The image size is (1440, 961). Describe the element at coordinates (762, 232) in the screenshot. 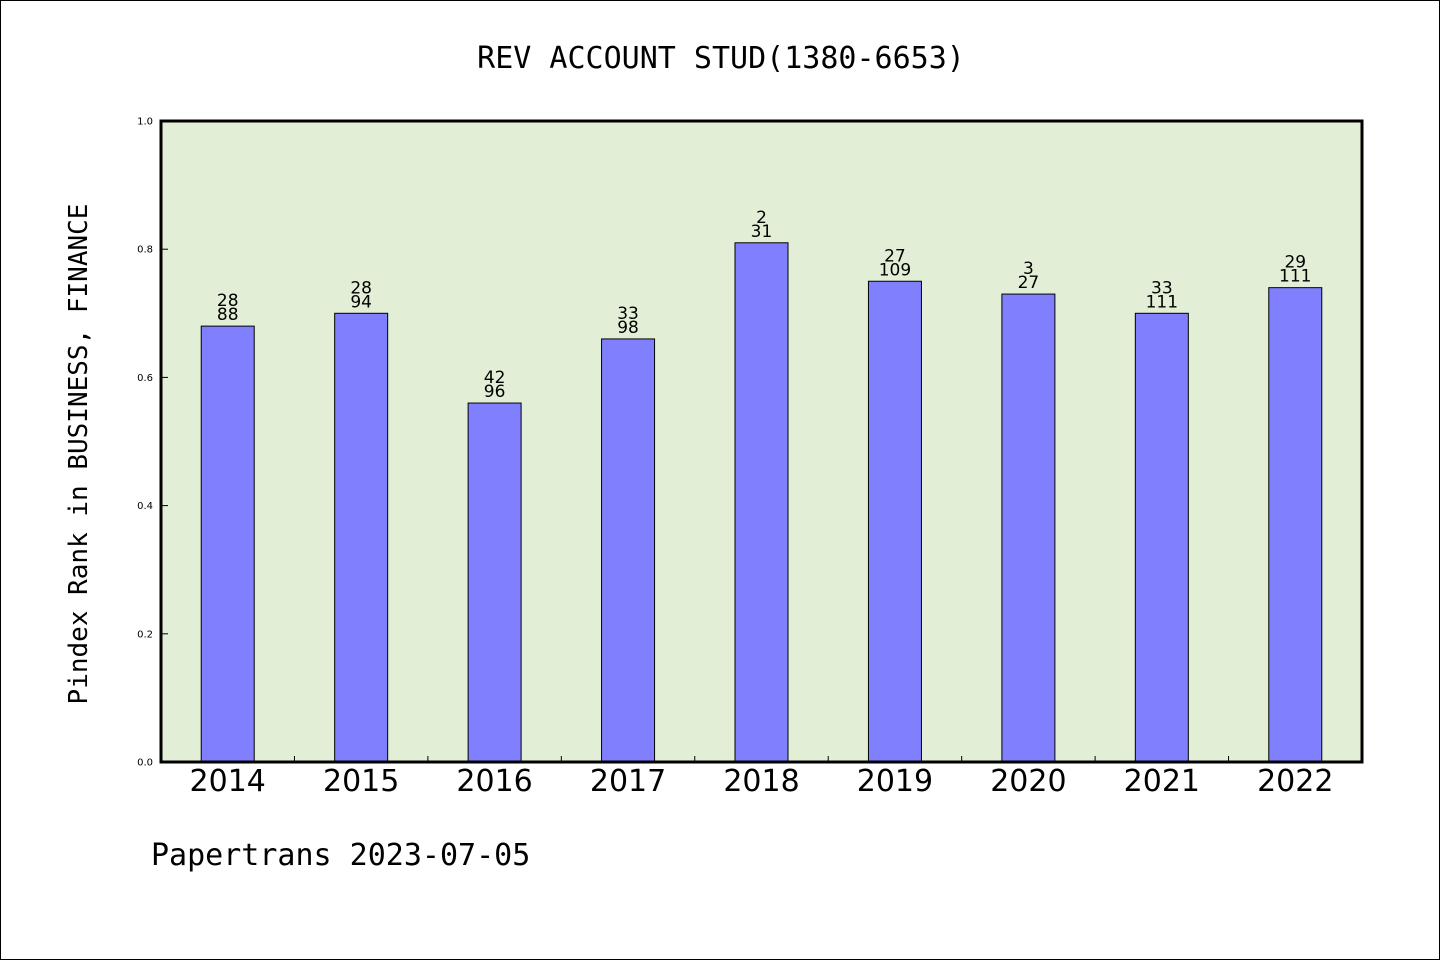

I see `bar-total-label: 31` at that location.